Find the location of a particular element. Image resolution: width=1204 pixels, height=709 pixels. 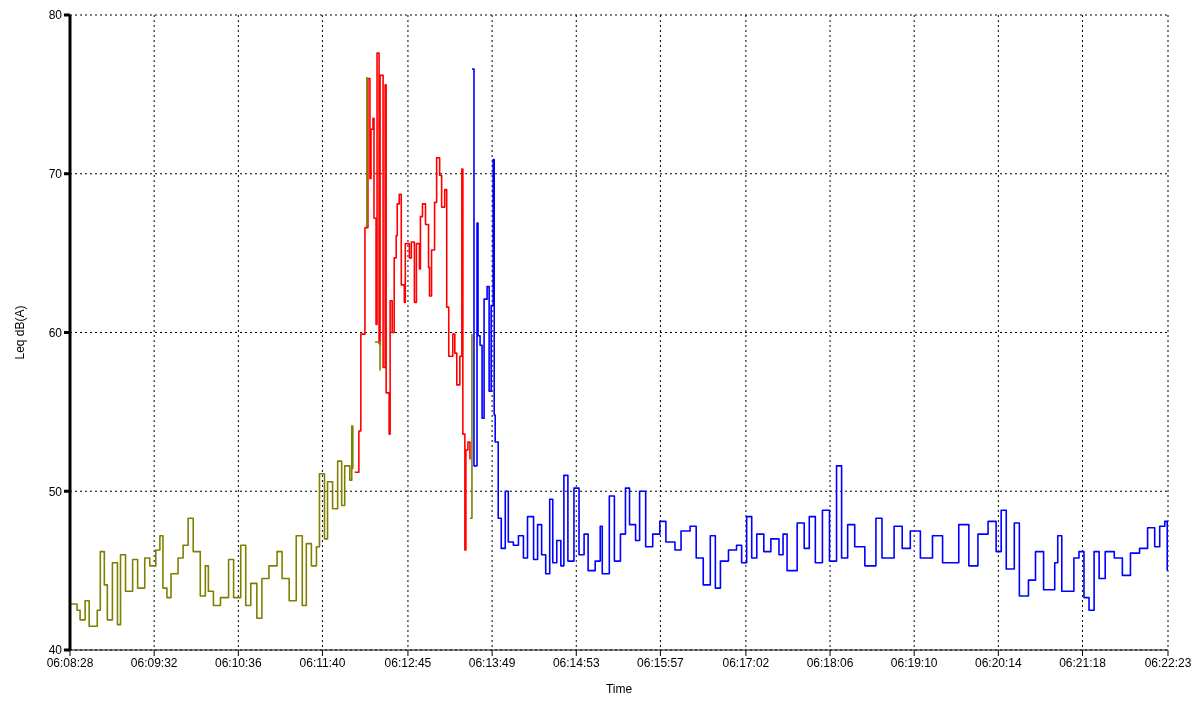

x-tick-label: 06:10:36 is located at coordinates (238, 662).